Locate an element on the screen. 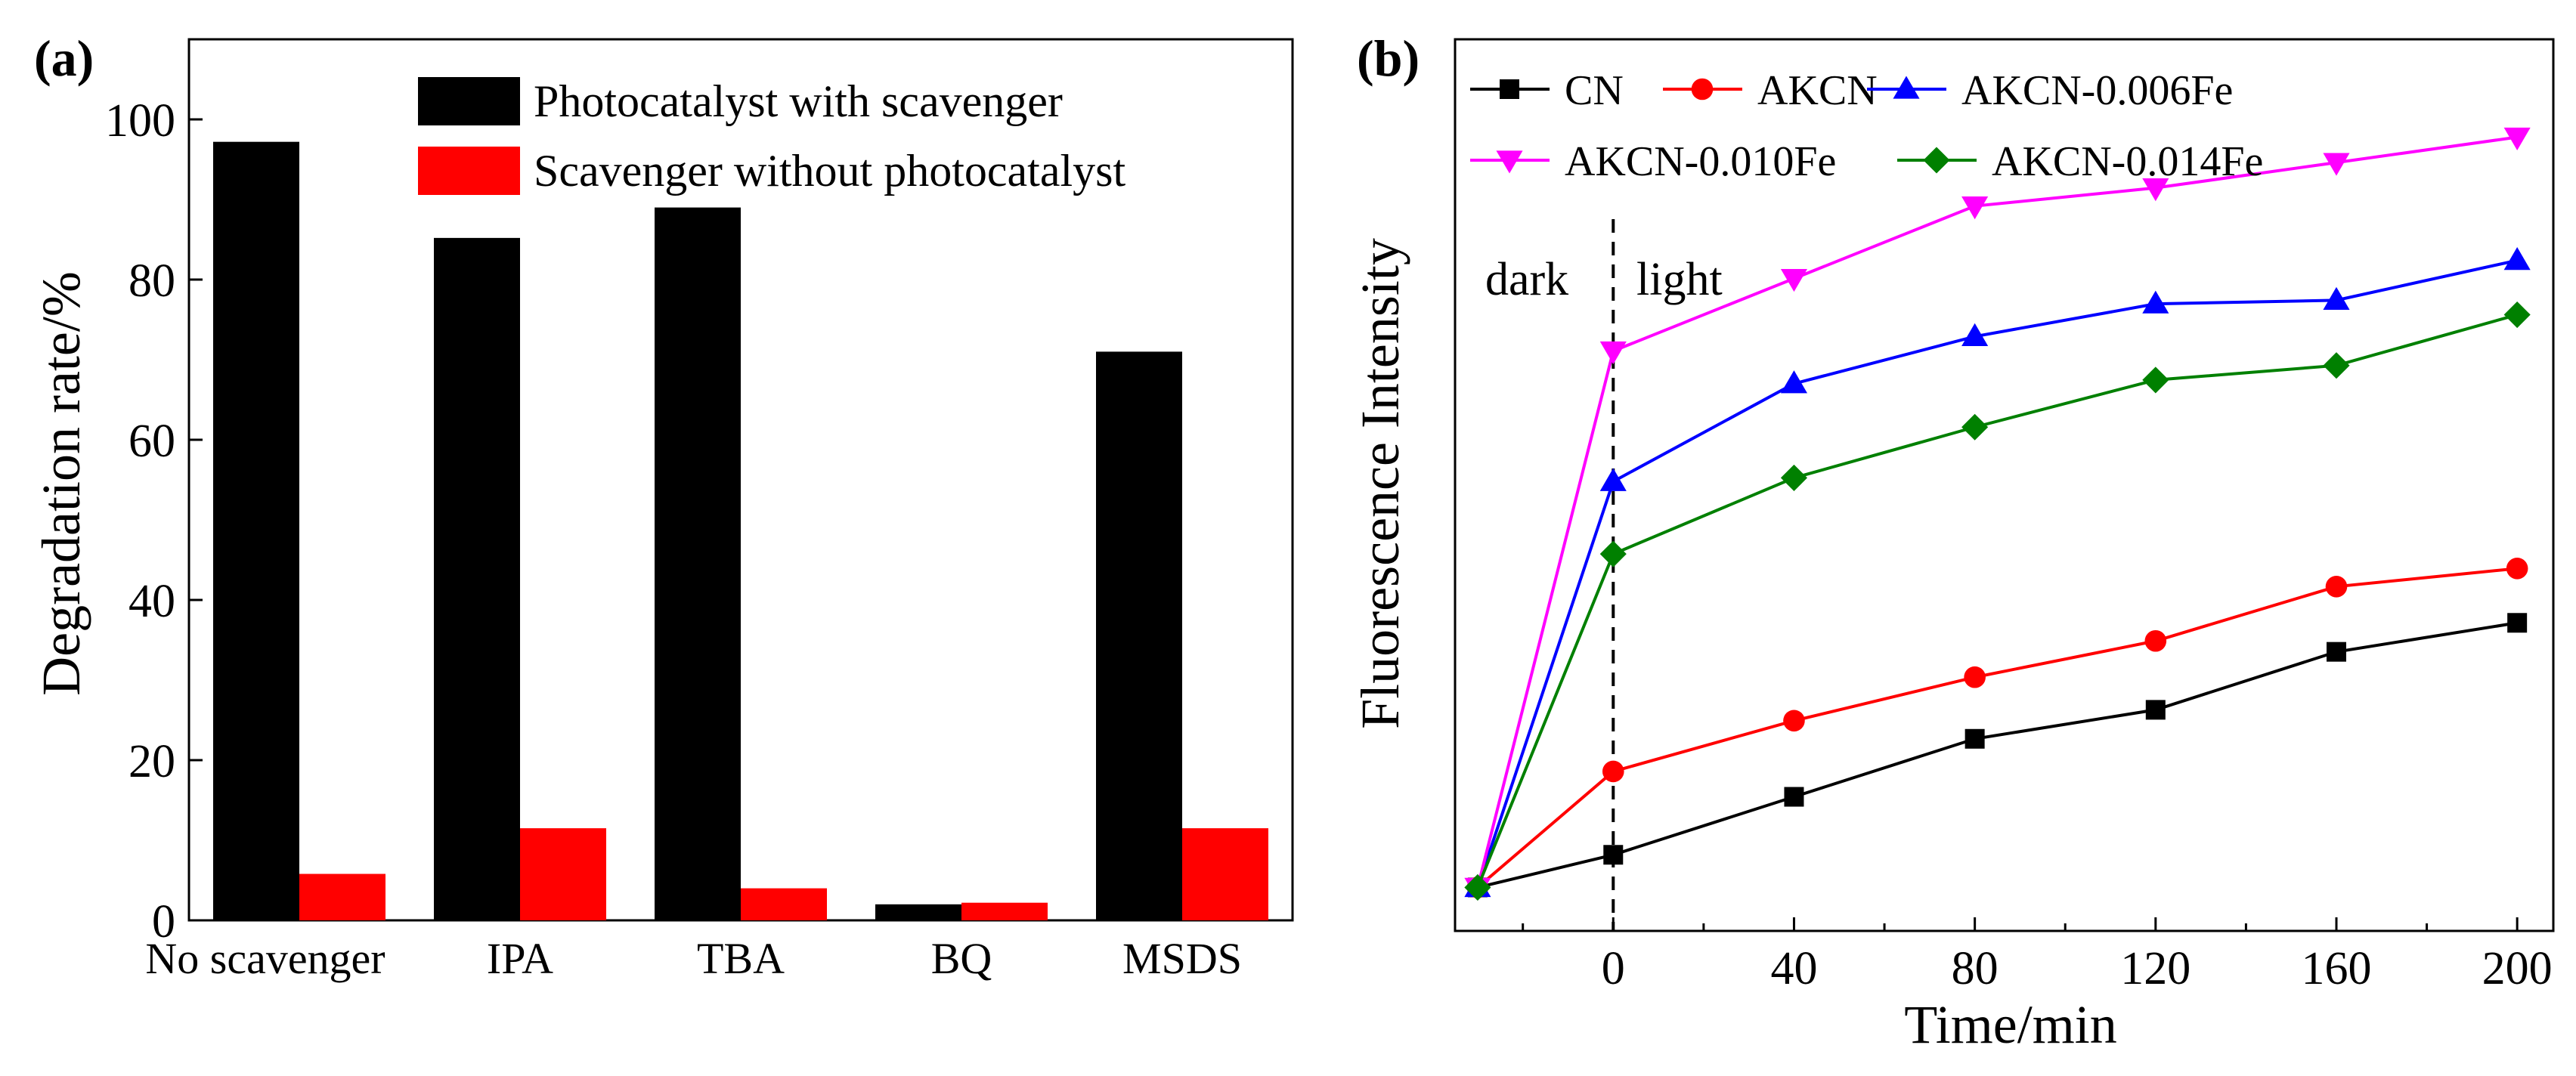 The height and width of the screenshot is (1076, 2576). legend-entry: Photocatalyst with scavenger is located at coordinates (798, 101).